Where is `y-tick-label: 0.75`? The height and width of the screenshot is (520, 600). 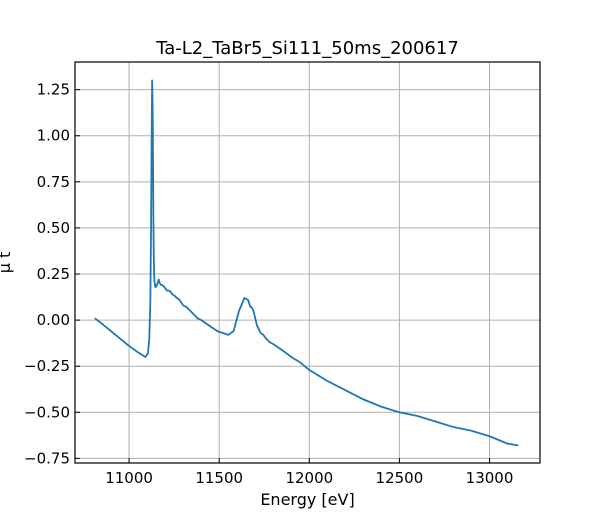
y-tick-label: 0.75 is located at coordinates (53, 182).